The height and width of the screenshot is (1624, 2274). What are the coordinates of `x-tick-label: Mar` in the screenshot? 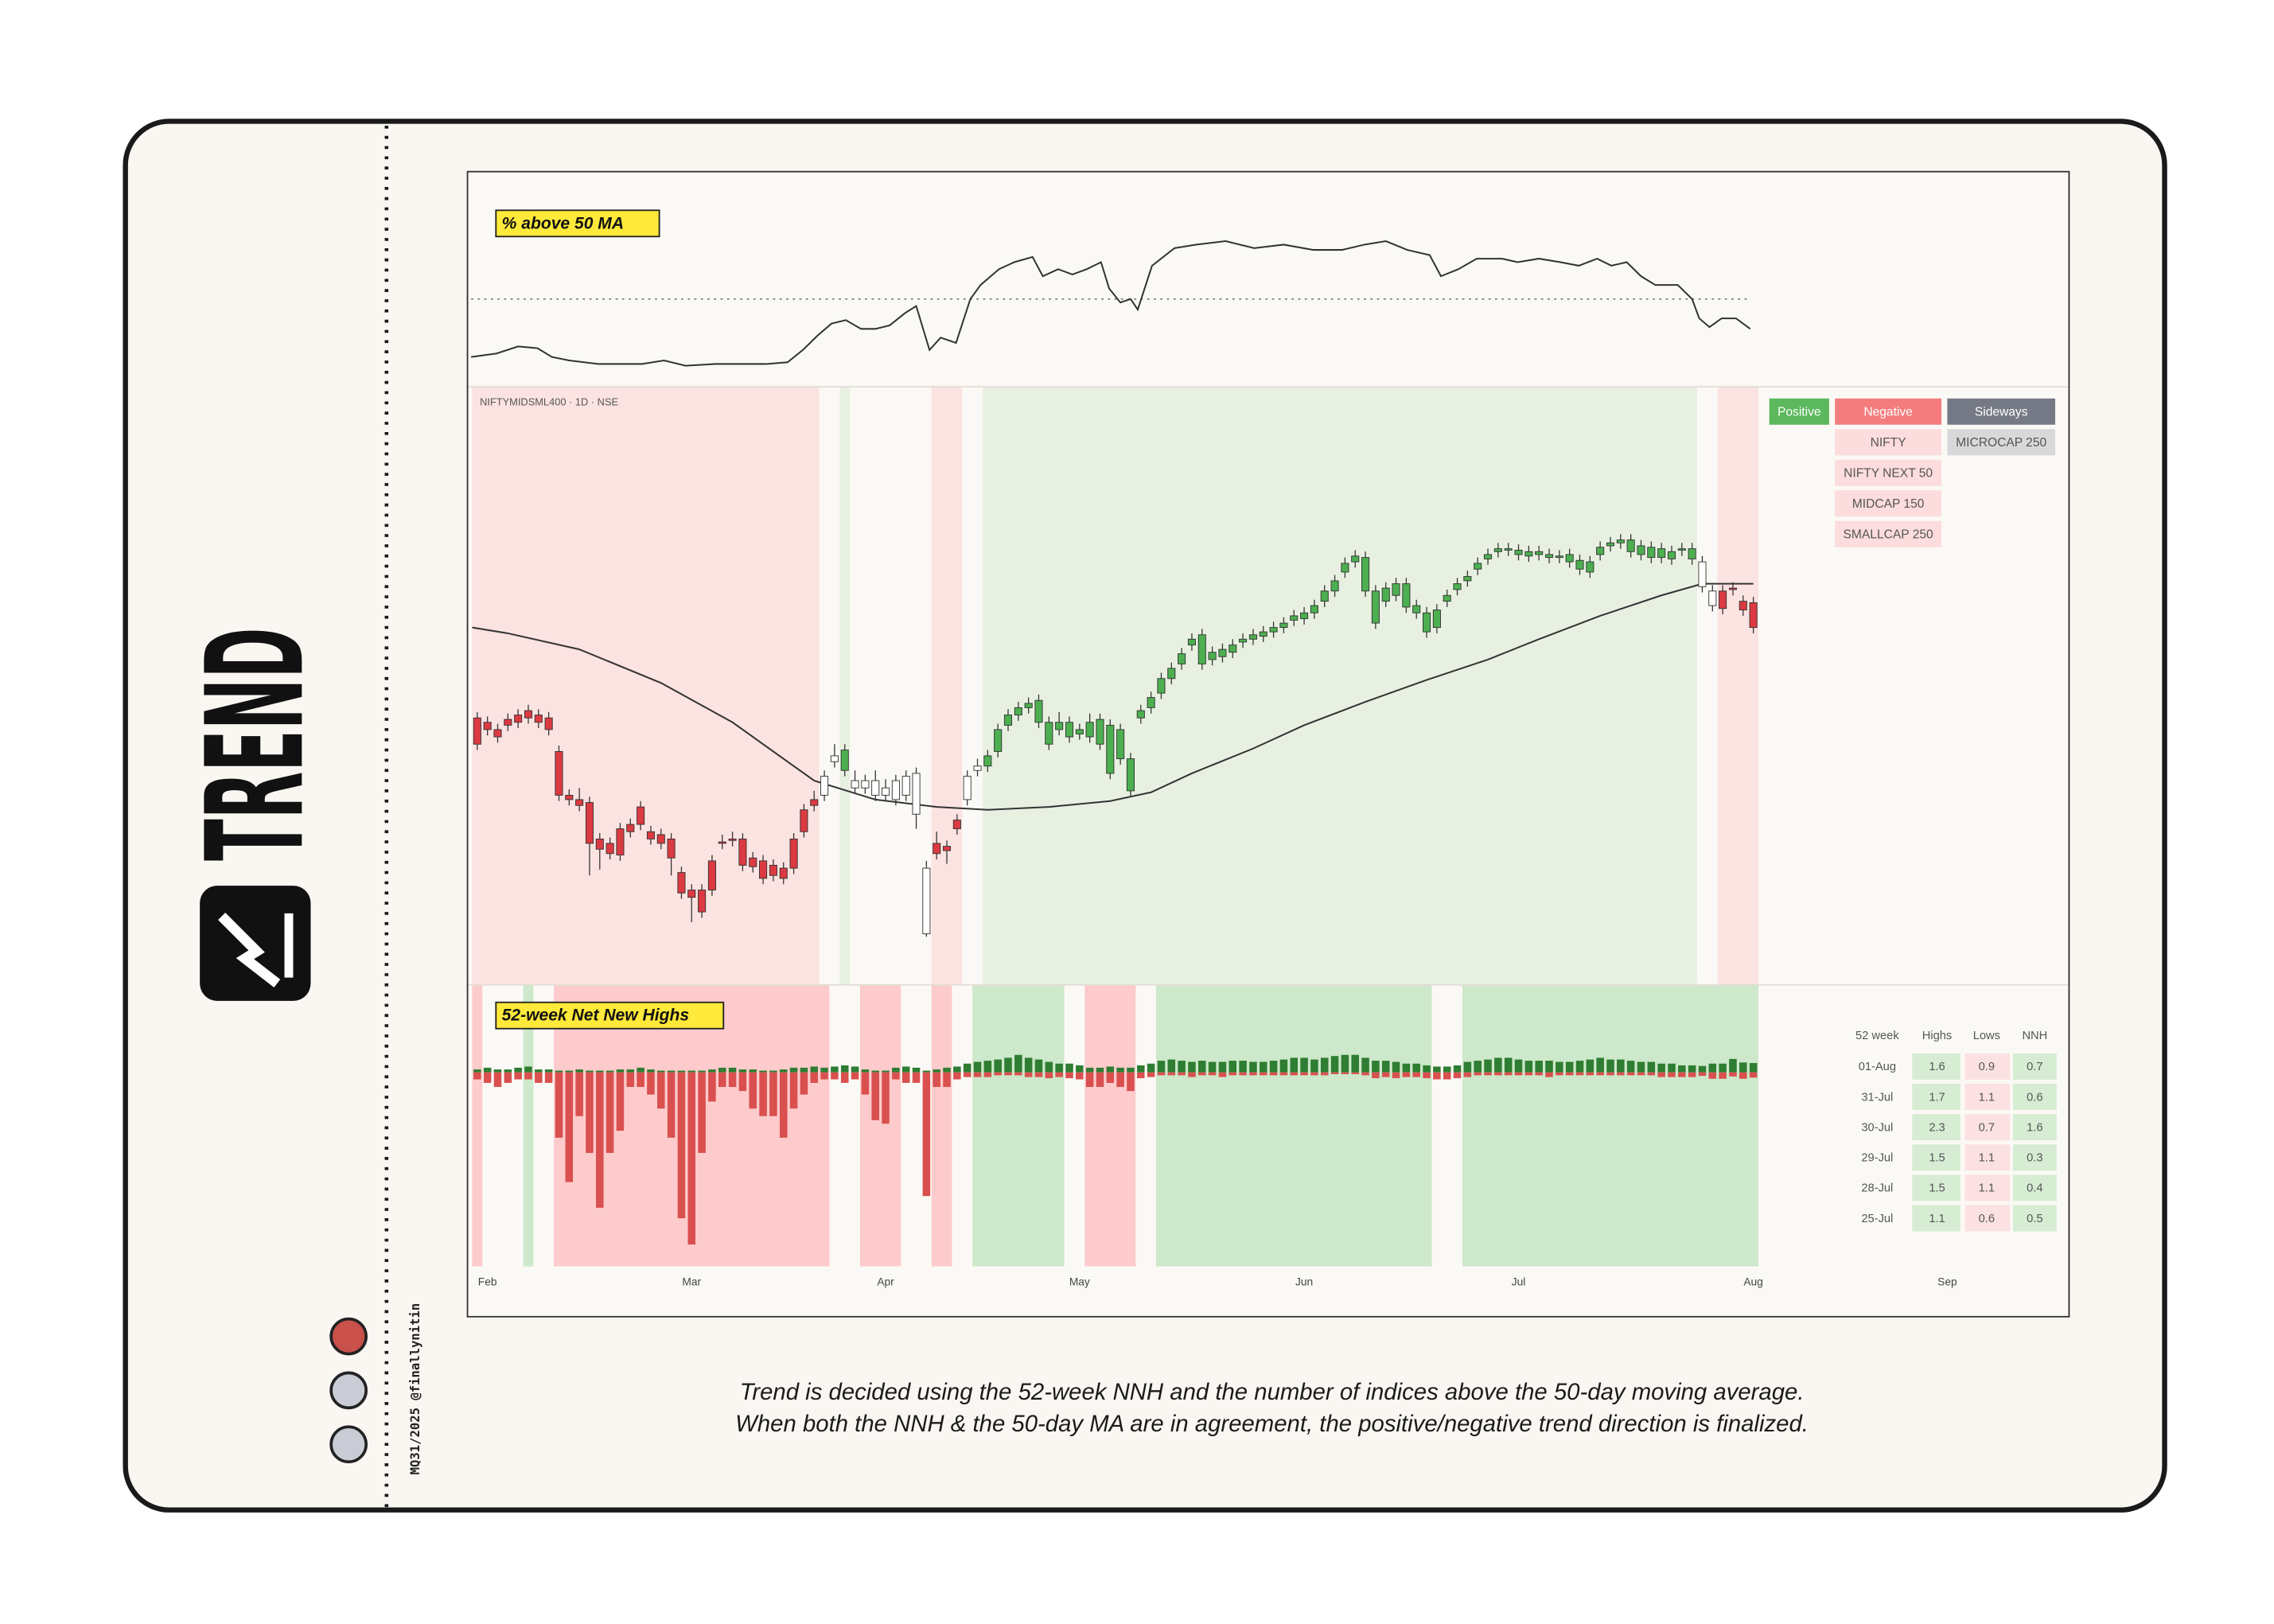 It's located at (691, 1281).